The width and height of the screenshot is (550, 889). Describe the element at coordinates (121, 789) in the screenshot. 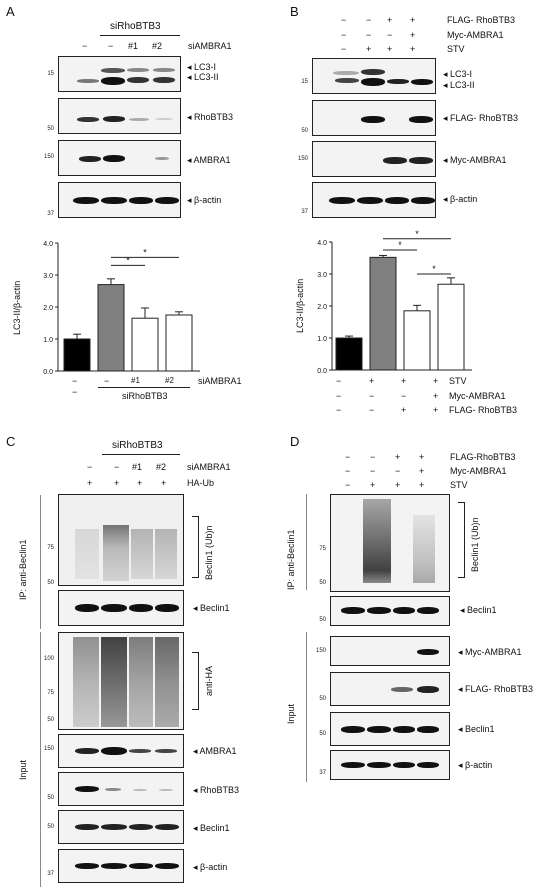

I see `blot-rhobtb3` at that location.